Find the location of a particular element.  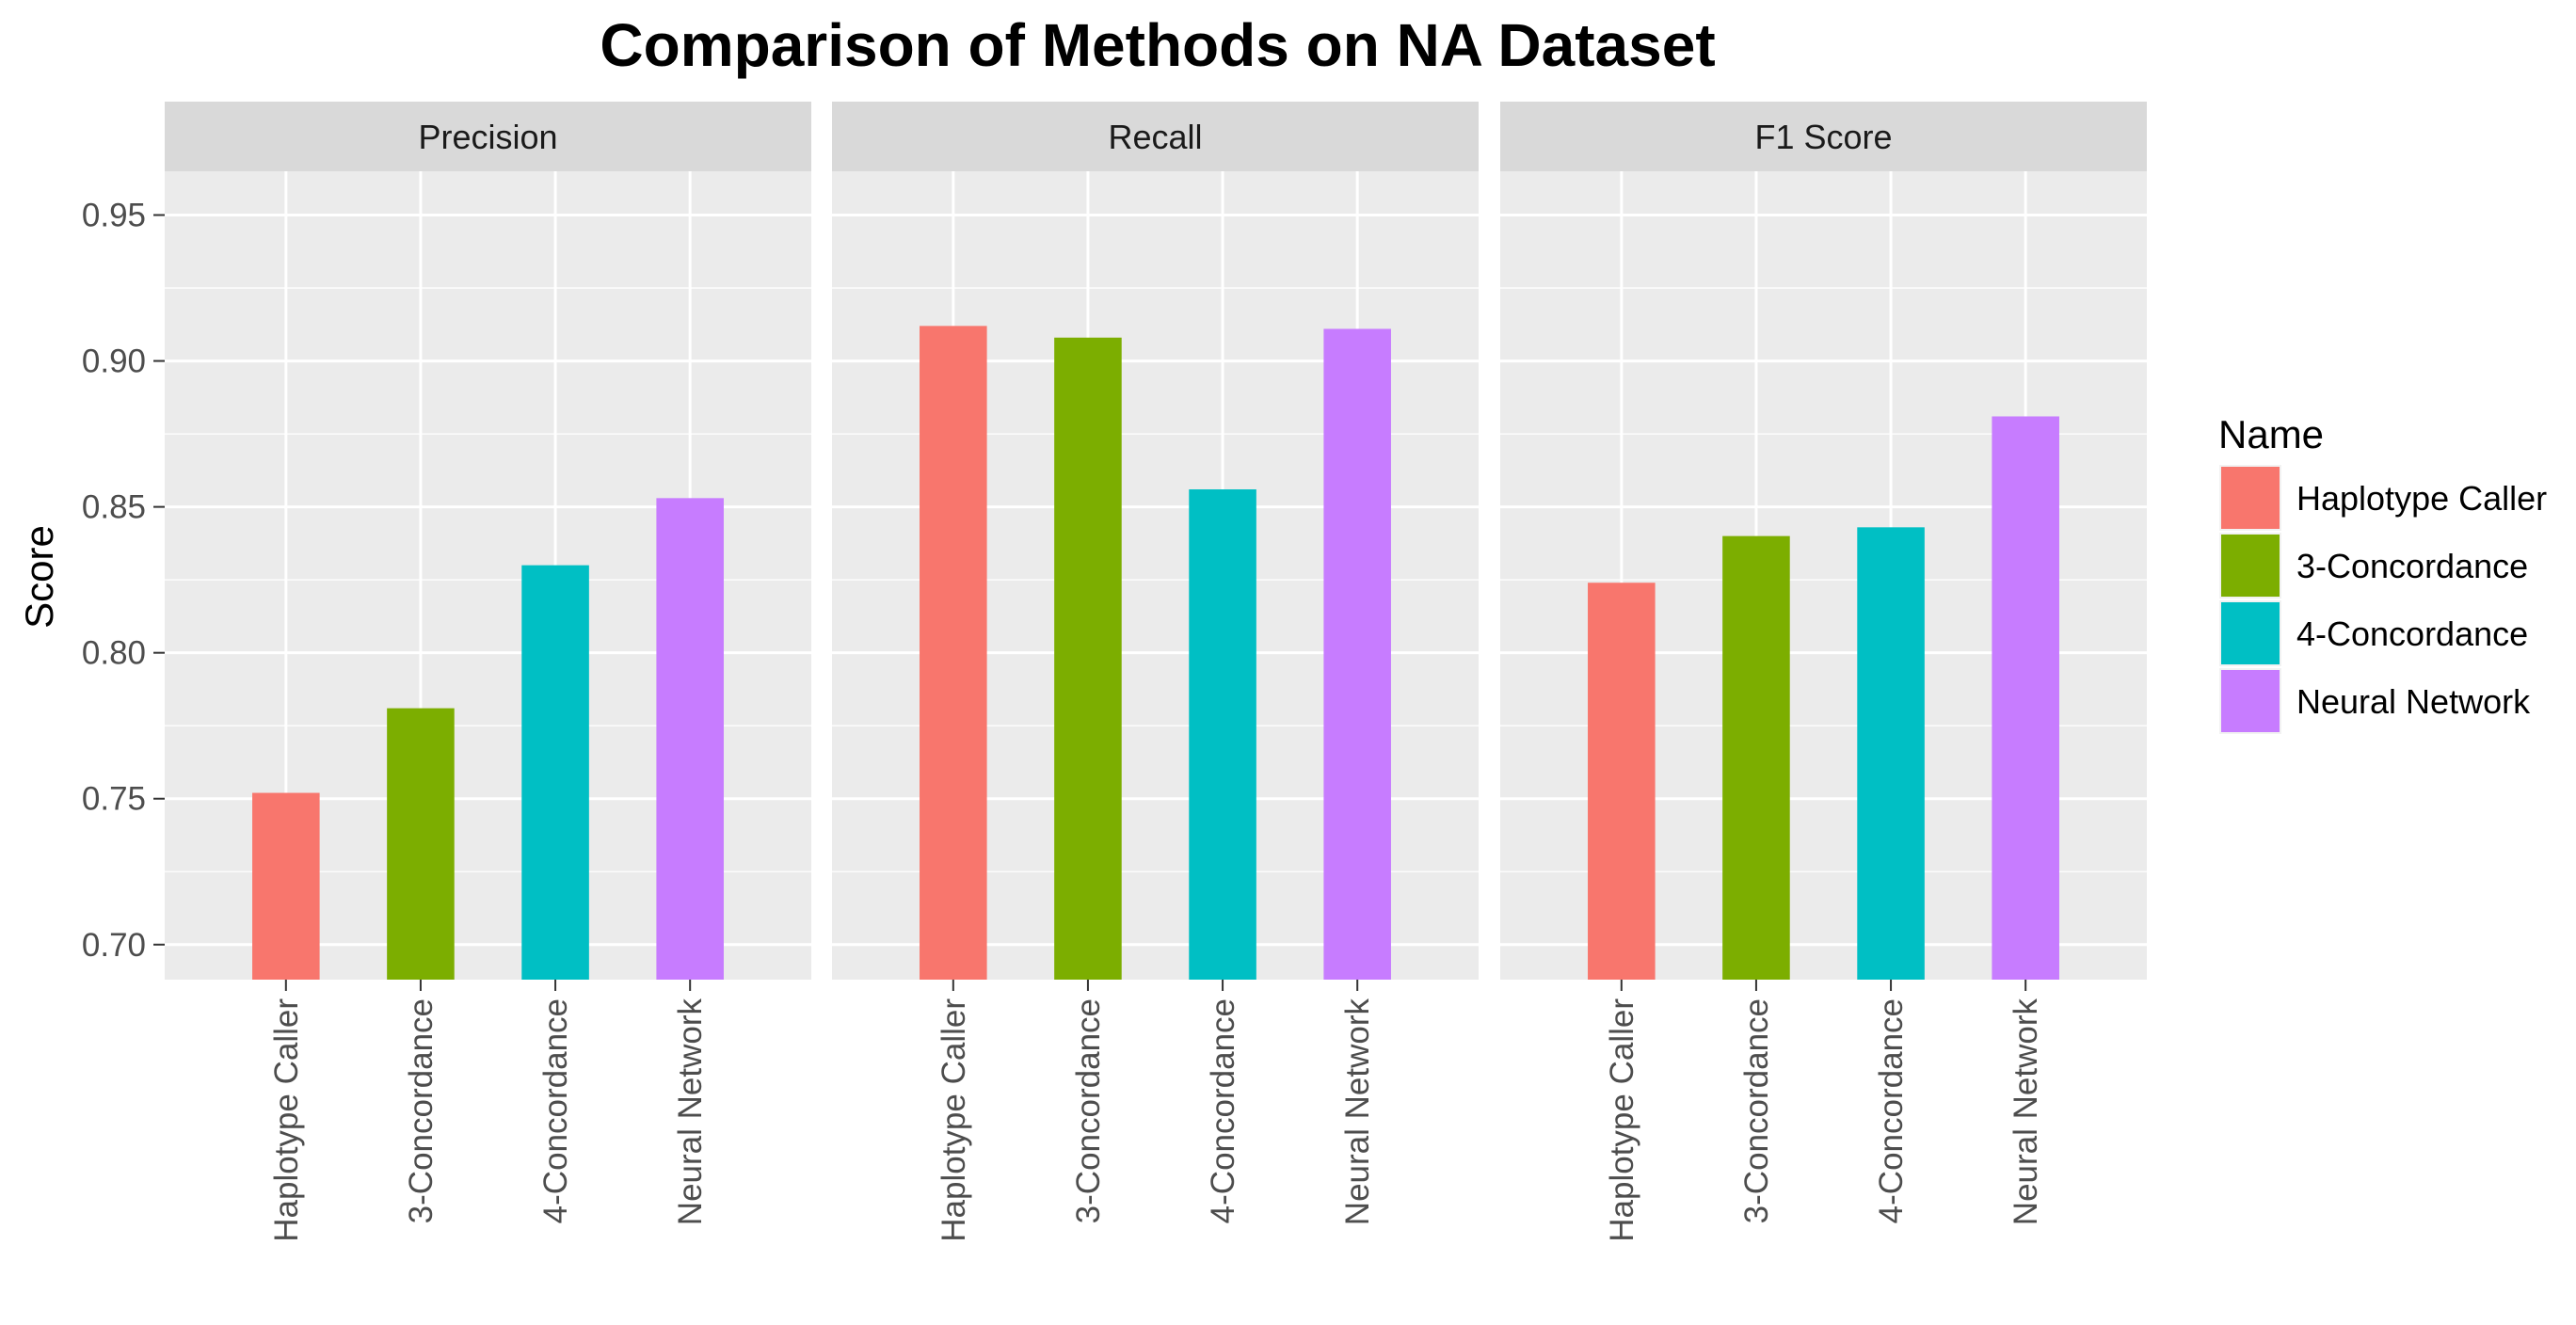

legend-item: 4-Concordance is located at coordinates (2373, 633).